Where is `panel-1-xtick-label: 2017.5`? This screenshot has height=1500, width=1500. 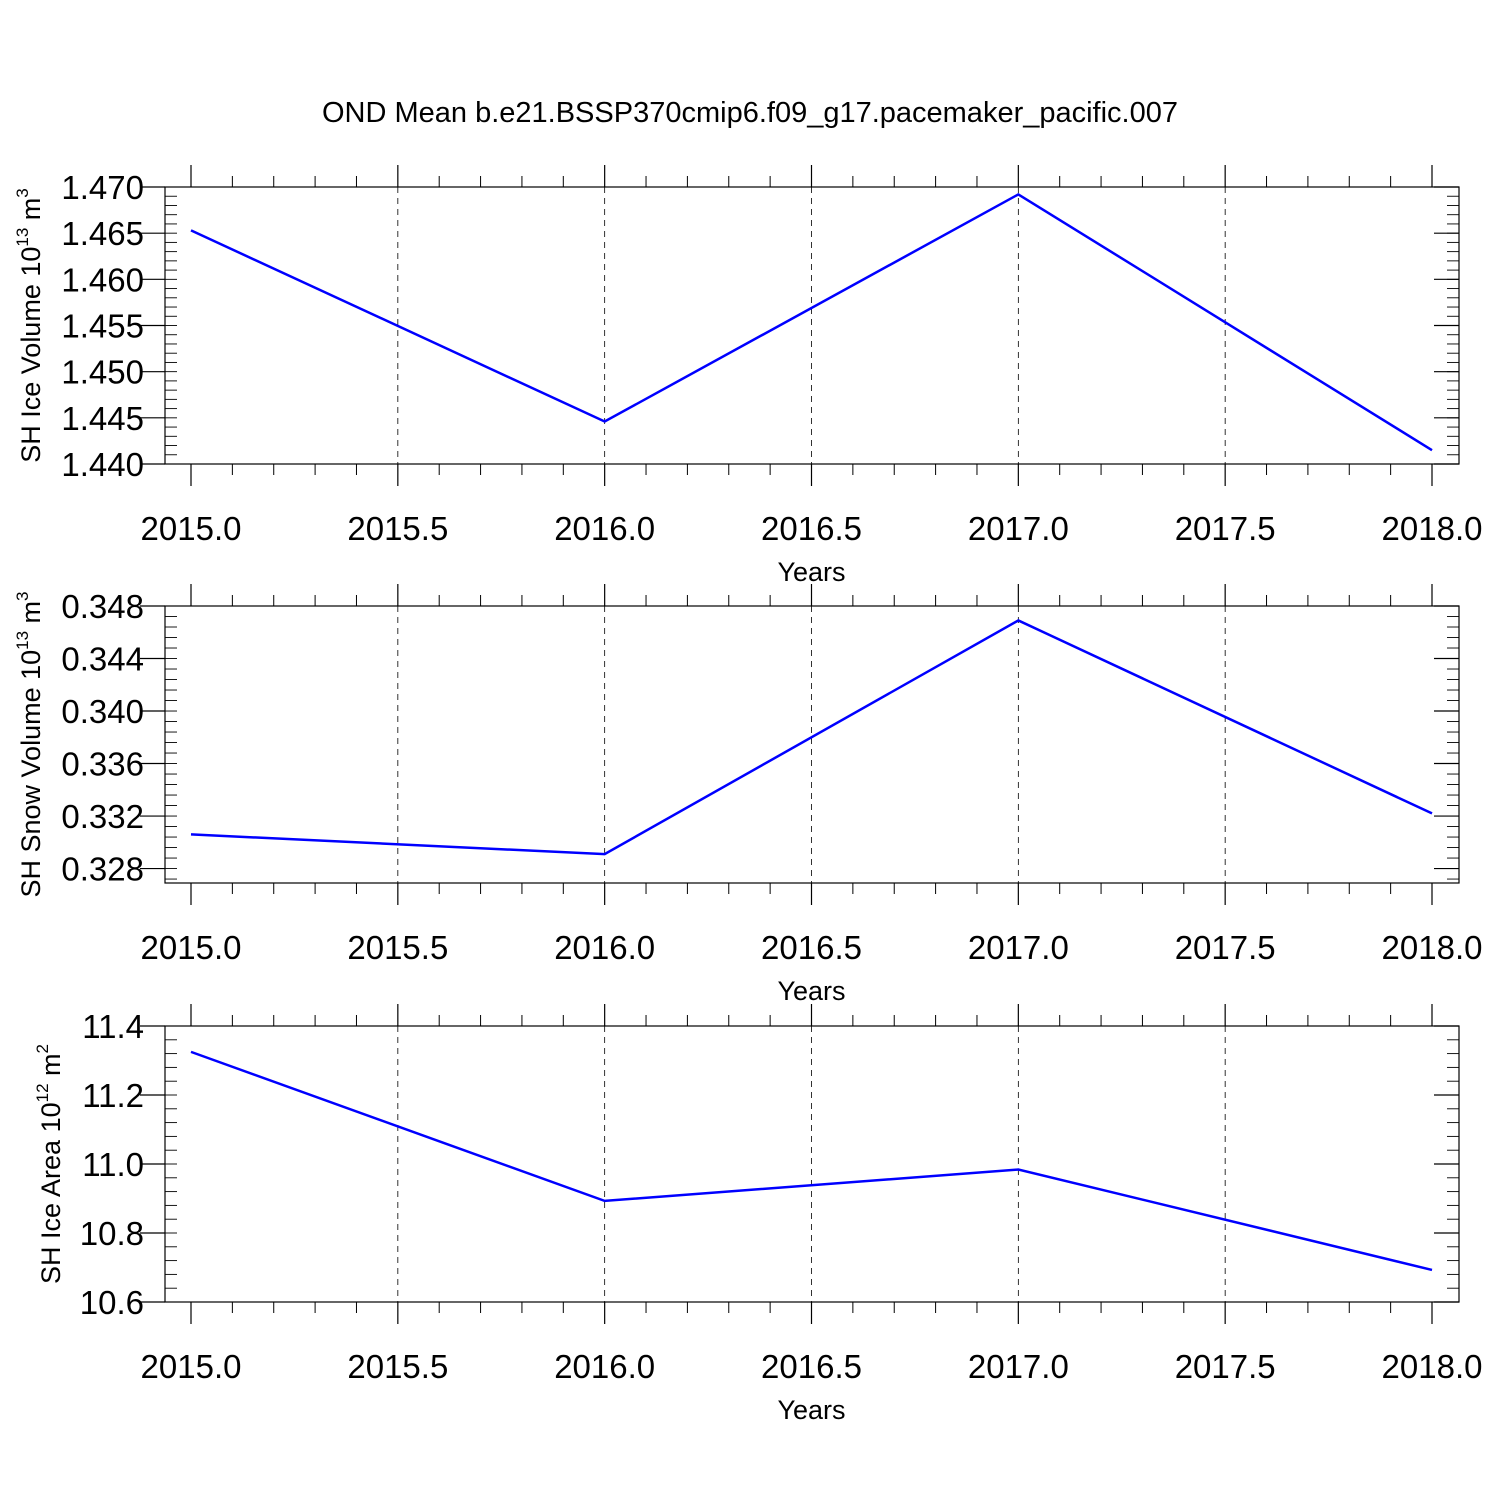
panel-1-xtick-label: 2017.5 is located at coordinates (1225, 528).